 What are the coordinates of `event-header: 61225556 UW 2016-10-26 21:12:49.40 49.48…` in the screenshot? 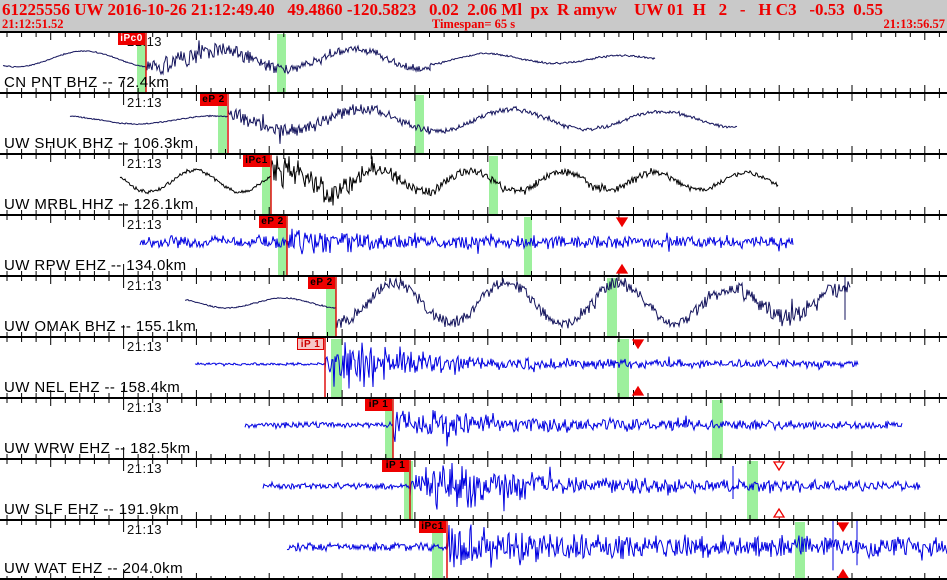 It's located at (473, 15).